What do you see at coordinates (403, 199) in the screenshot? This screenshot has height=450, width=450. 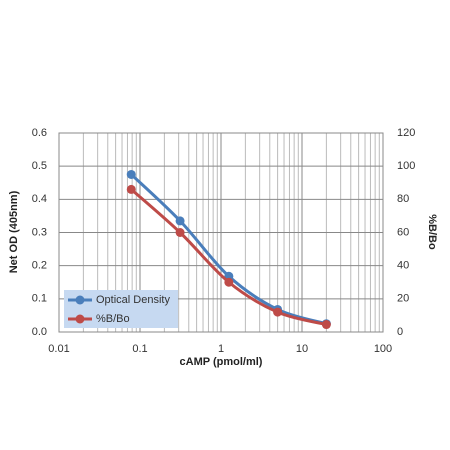 I see `y2-tick-label: 80` at bounding box center [403, 199].